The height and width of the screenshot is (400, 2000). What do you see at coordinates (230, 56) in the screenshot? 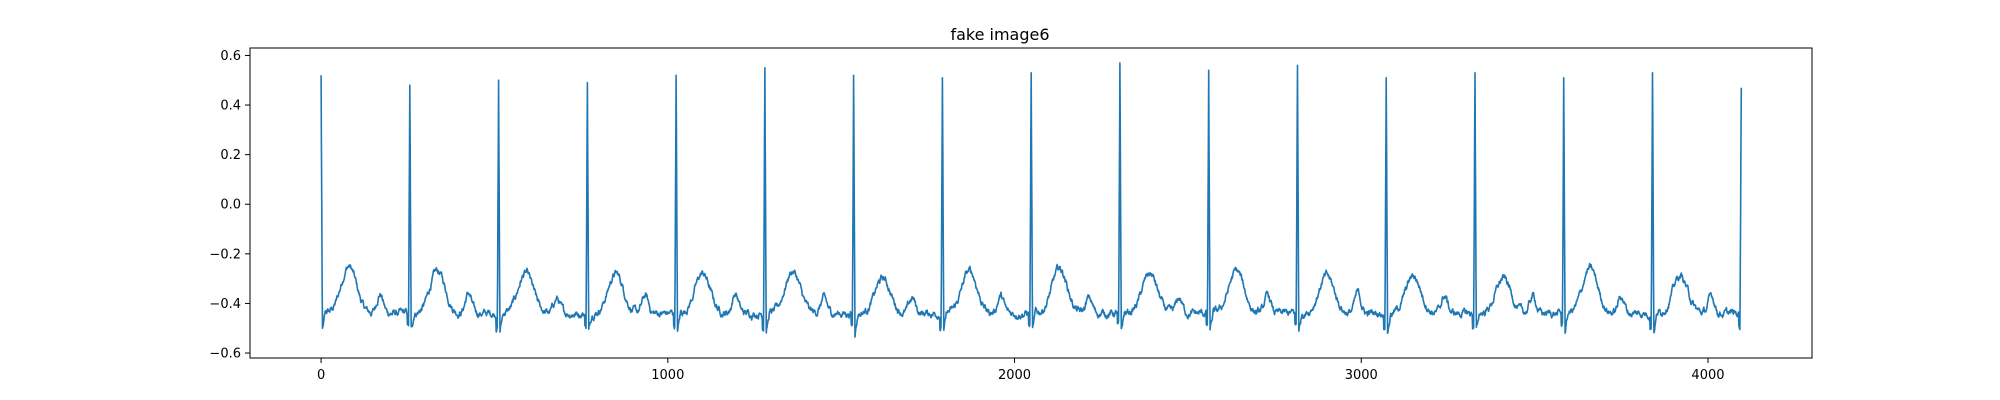
I see `y-tick-label: 0.6` at bounding box center [230, 56].